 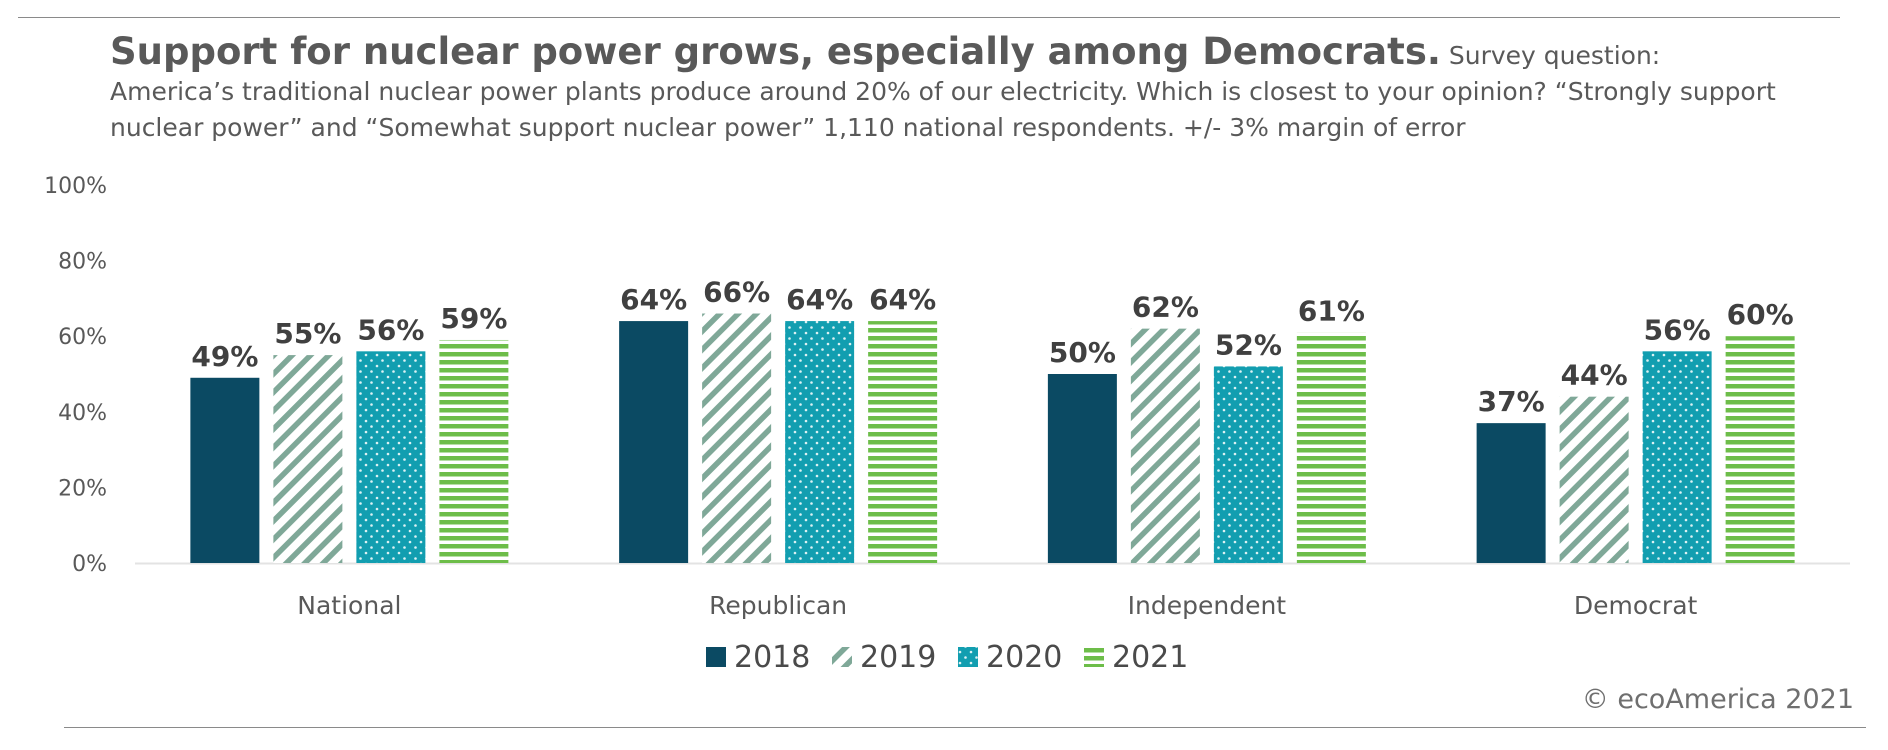 I want to click on data-label: 50%, so click(x=1082, y=352).